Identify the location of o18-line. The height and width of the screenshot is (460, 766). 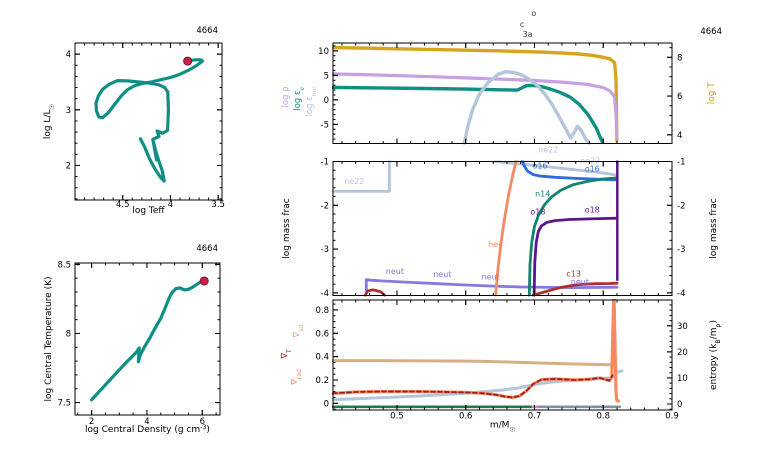
(575, 256).